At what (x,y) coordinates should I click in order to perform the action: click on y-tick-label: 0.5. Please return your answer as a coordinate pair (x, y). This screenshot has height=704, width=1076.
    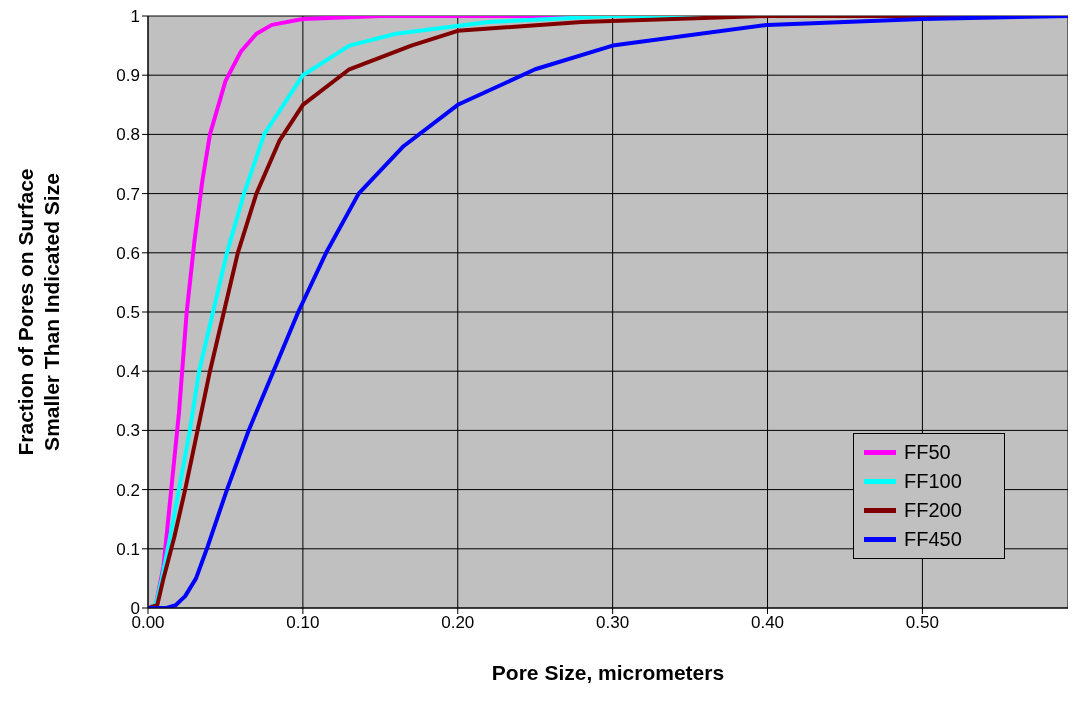
    Looking at the image, I should click on (128, 313).